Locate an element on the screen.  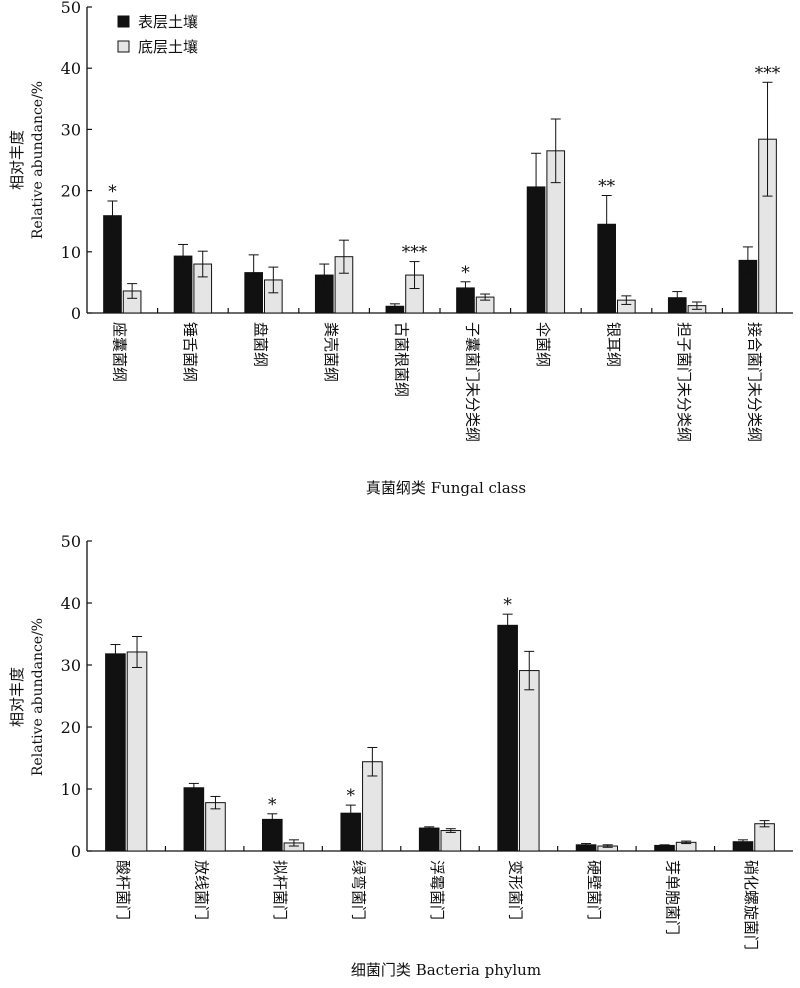
fungal-y-tick-label: 0 is located at coordinates (76, 313).